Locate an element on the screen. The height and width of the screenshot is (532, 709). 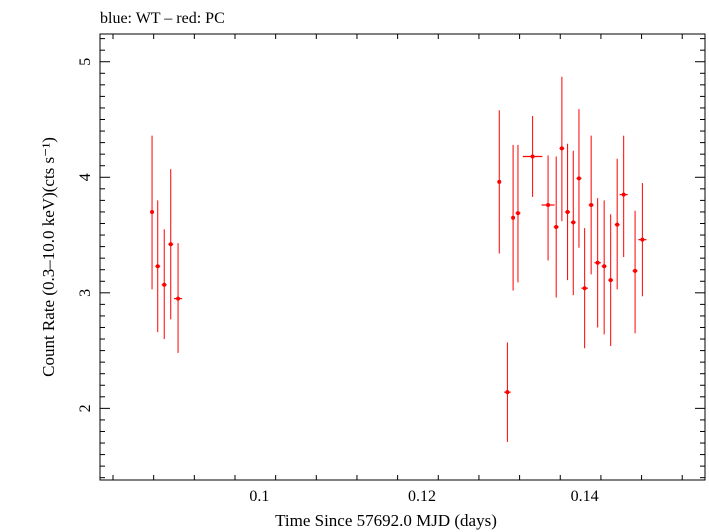
x-tick-label: 0.14 is located at coordinates (585, 496).